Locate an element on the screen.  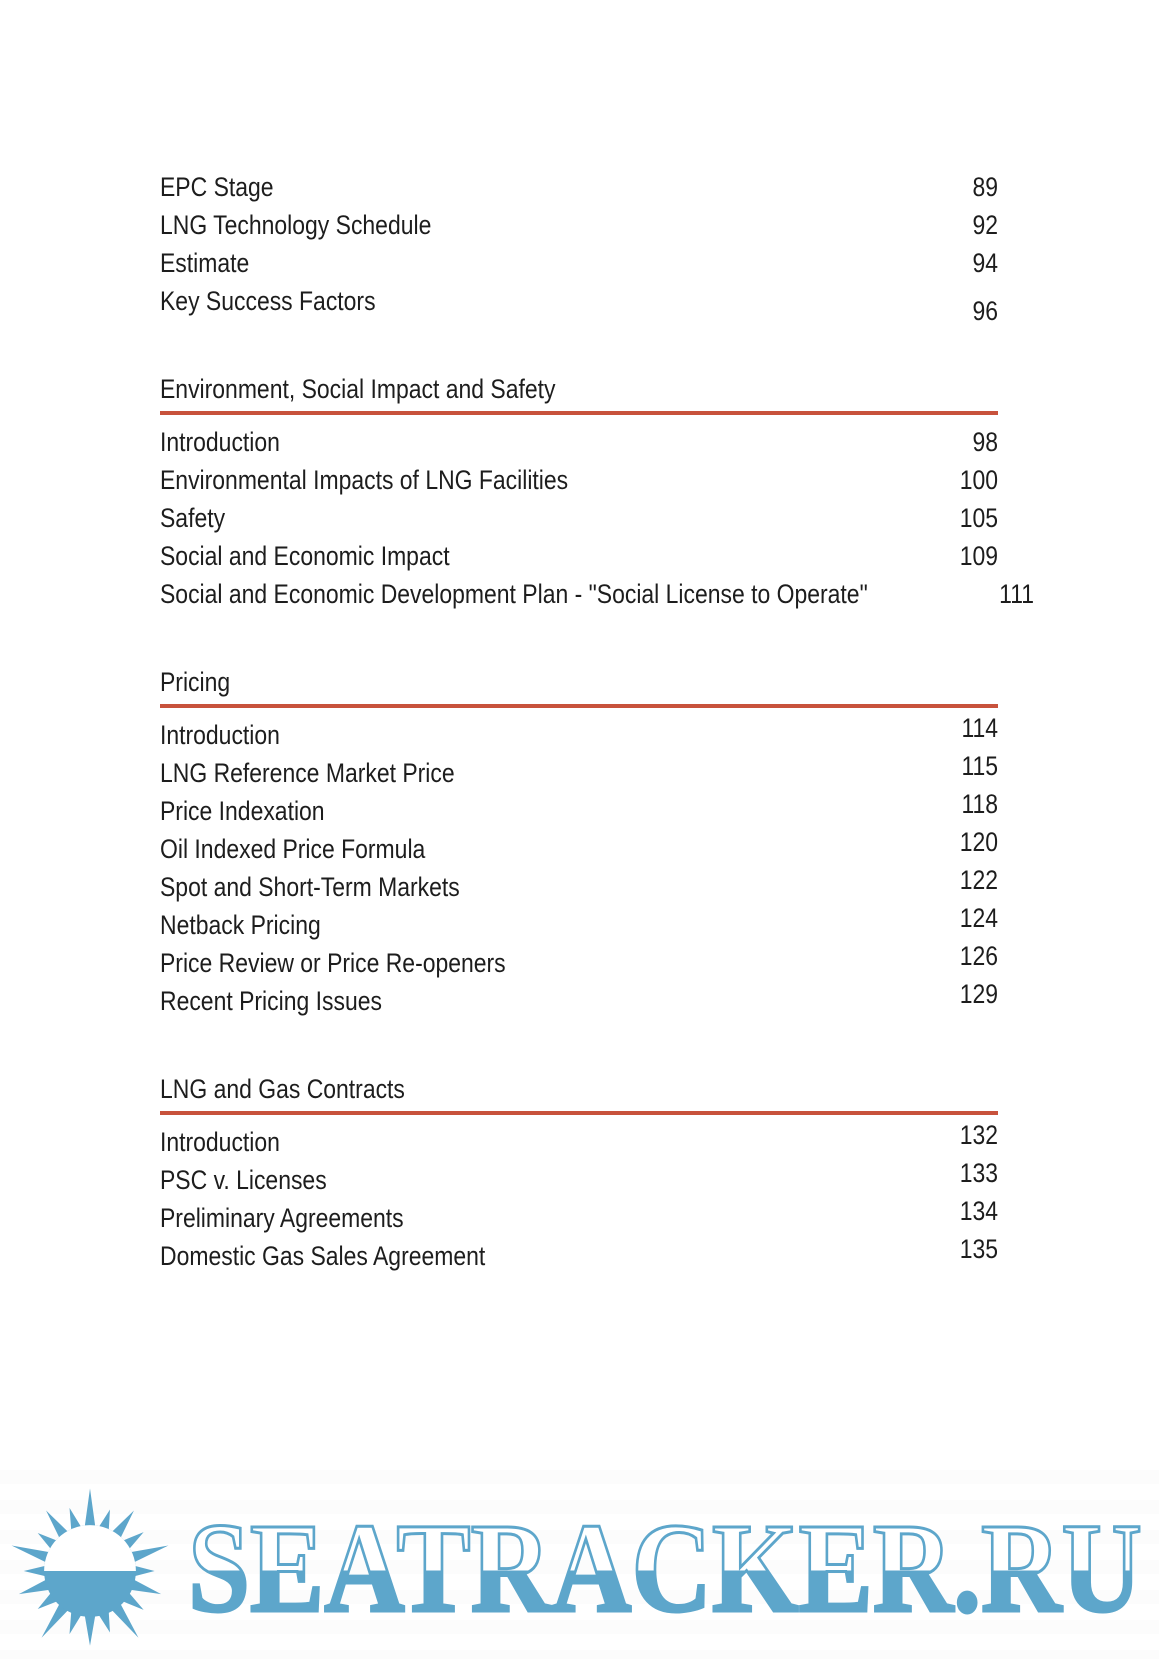
toc-item-label: Key Success Factors is located at coordinates (268, 301).